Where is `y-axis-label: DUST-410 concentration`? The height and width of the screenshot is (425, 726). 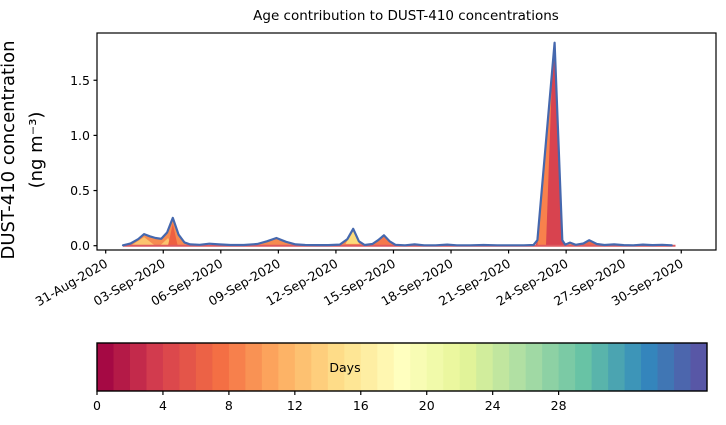
y-axis-label: DUST-410 concentration is located at coordinates (9, 149).